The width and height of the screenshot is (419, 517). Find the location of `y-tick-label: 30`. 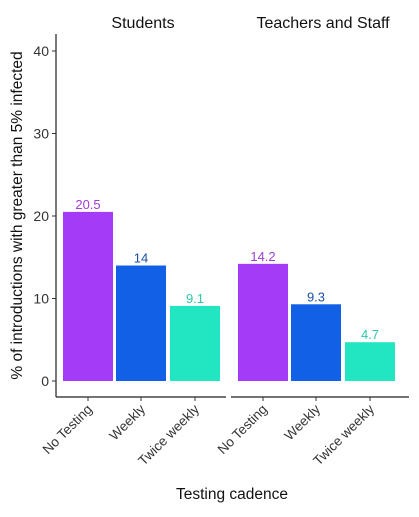

y-tick-label: 30 is located at coordinates (41, 134).